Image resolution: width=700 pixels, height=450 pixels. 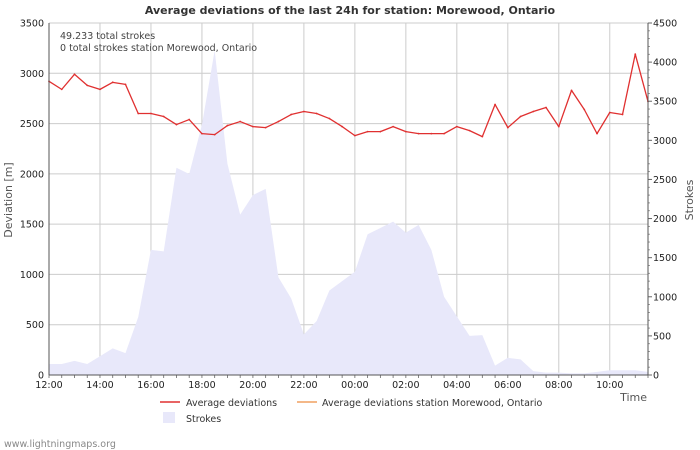 What do you see at coordinates (303, 385) in the screenshot?
I see `x-tick-label-2200: 22:00` at bounding box center [303, 385].